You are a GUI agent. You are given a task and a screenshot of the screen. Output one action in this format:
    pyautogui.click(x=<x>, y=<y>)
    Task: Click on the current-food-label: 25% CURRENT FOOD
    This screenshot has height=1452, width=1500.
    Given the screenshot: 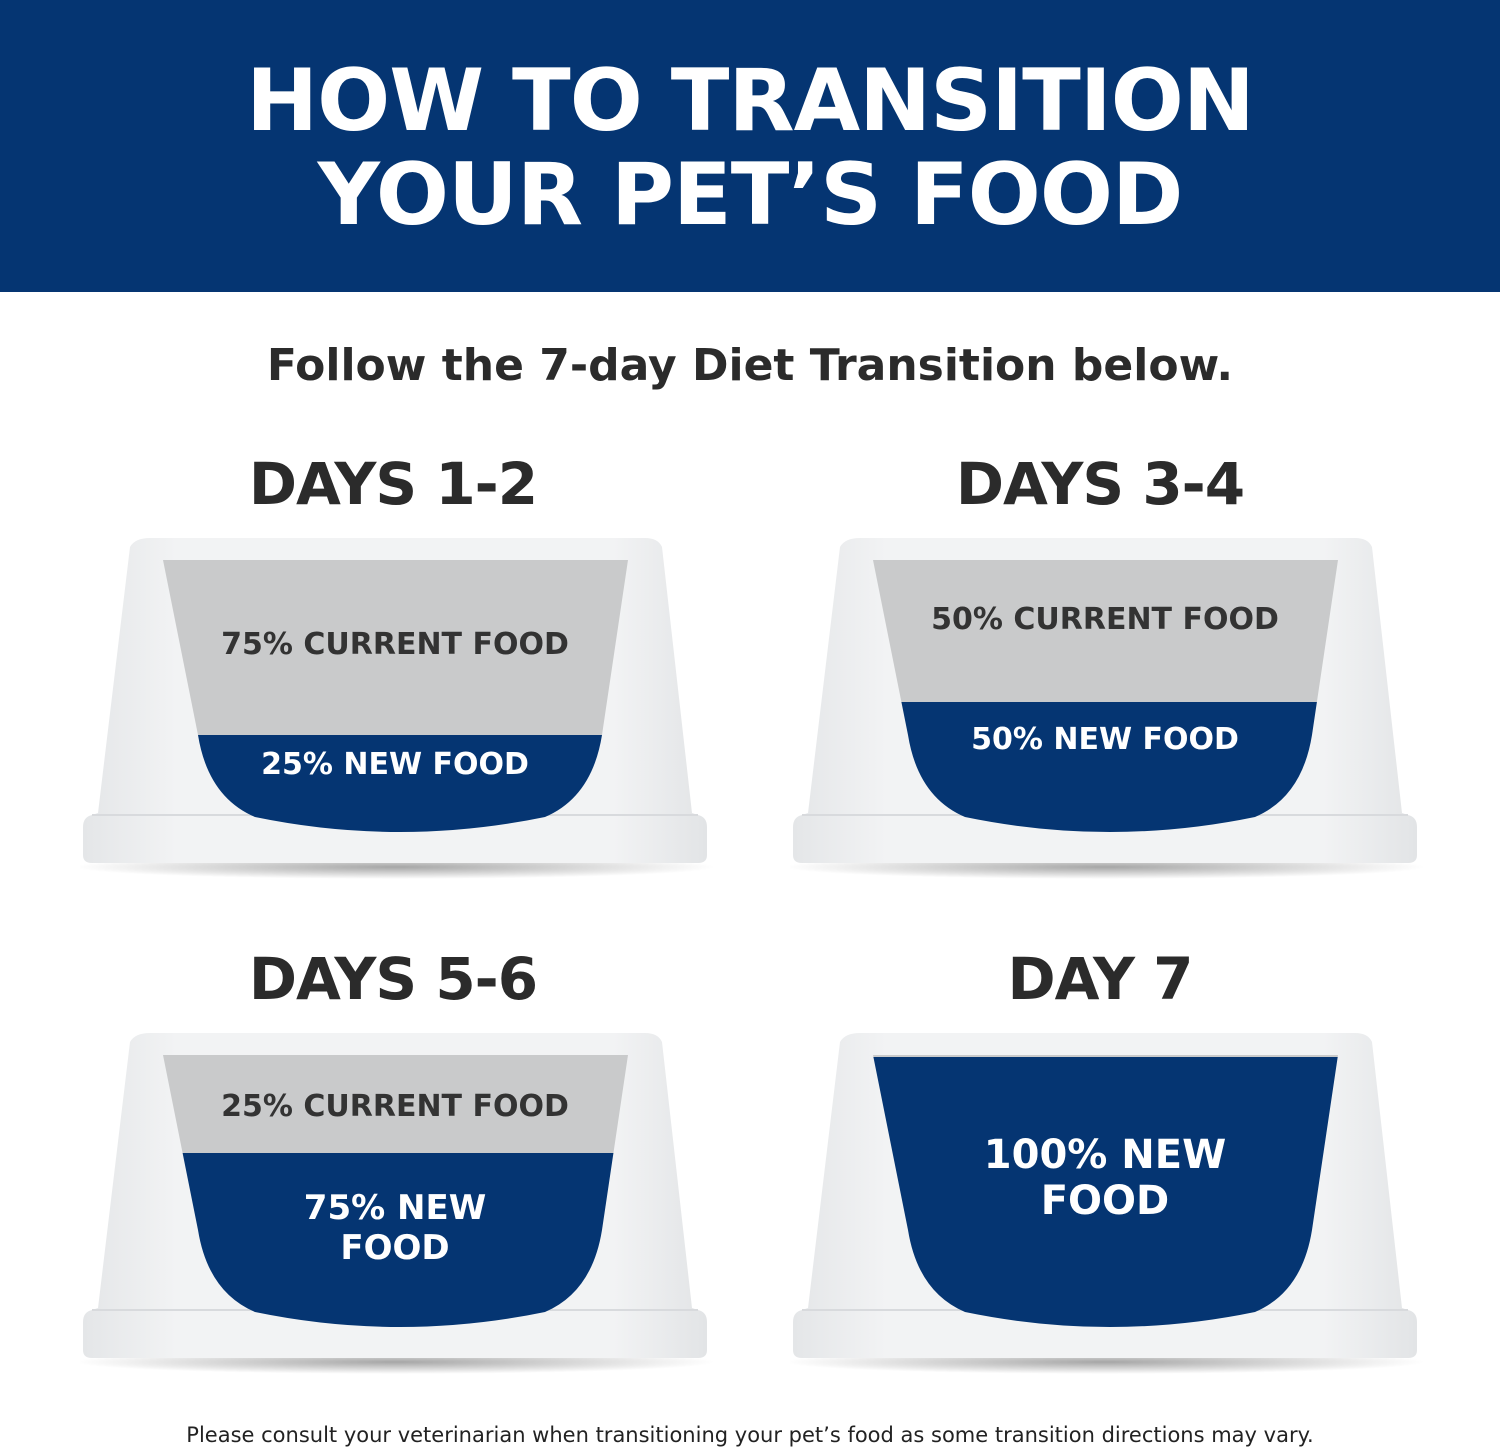 What is the action you would take?
    pyautogui.click(x=395, y=1106)
    